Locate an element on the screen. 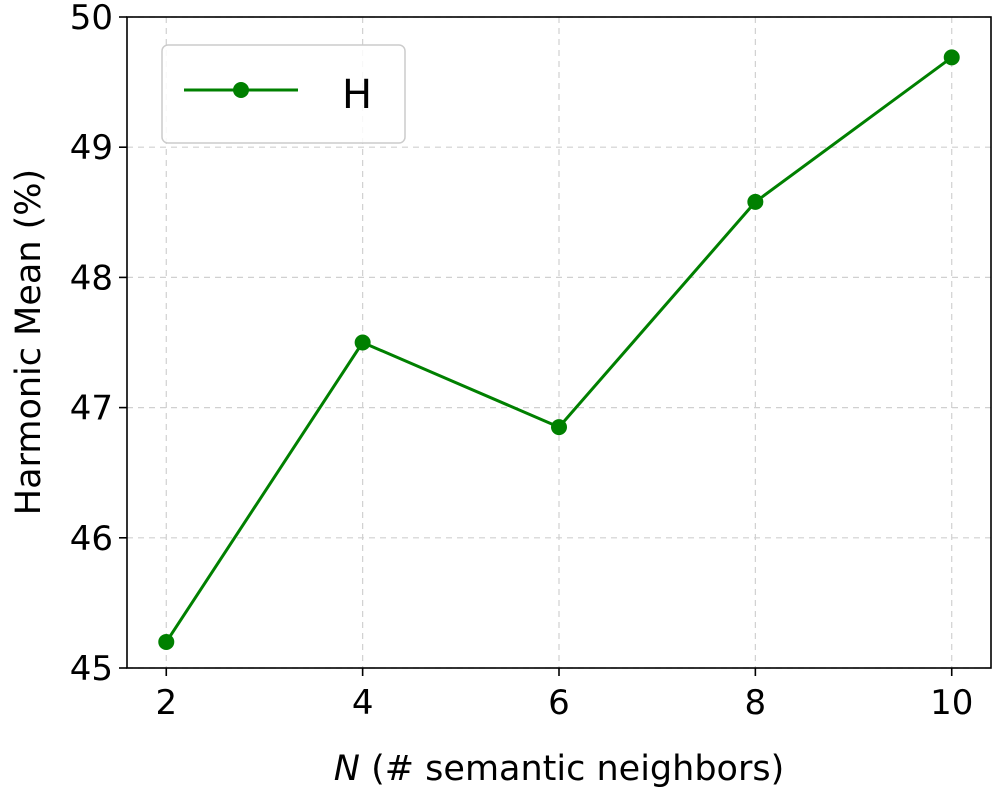 This screenshot has height=795, width=997. legend: H is located at coordinates (283, 94).